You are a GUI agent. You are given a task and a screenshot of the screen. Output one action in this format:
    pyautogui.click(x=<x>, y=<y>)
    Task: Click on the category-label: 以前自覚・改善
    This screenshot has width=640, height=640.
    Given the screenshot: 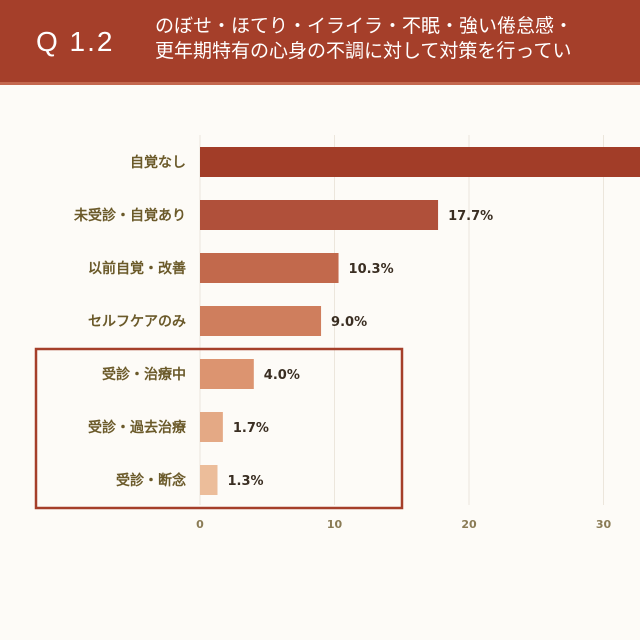 What is the action you would take?
    pyautogui.click(x=137, y=268)
    